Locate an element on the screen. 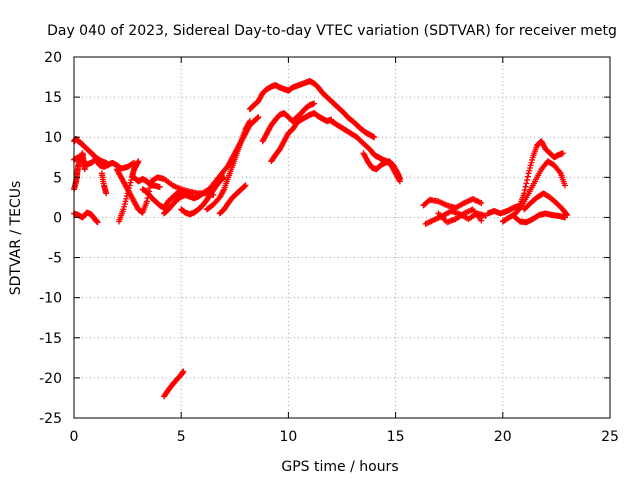 The image size is (640, 480). x-tick-label: 20 is located at coordinates (503, 437).